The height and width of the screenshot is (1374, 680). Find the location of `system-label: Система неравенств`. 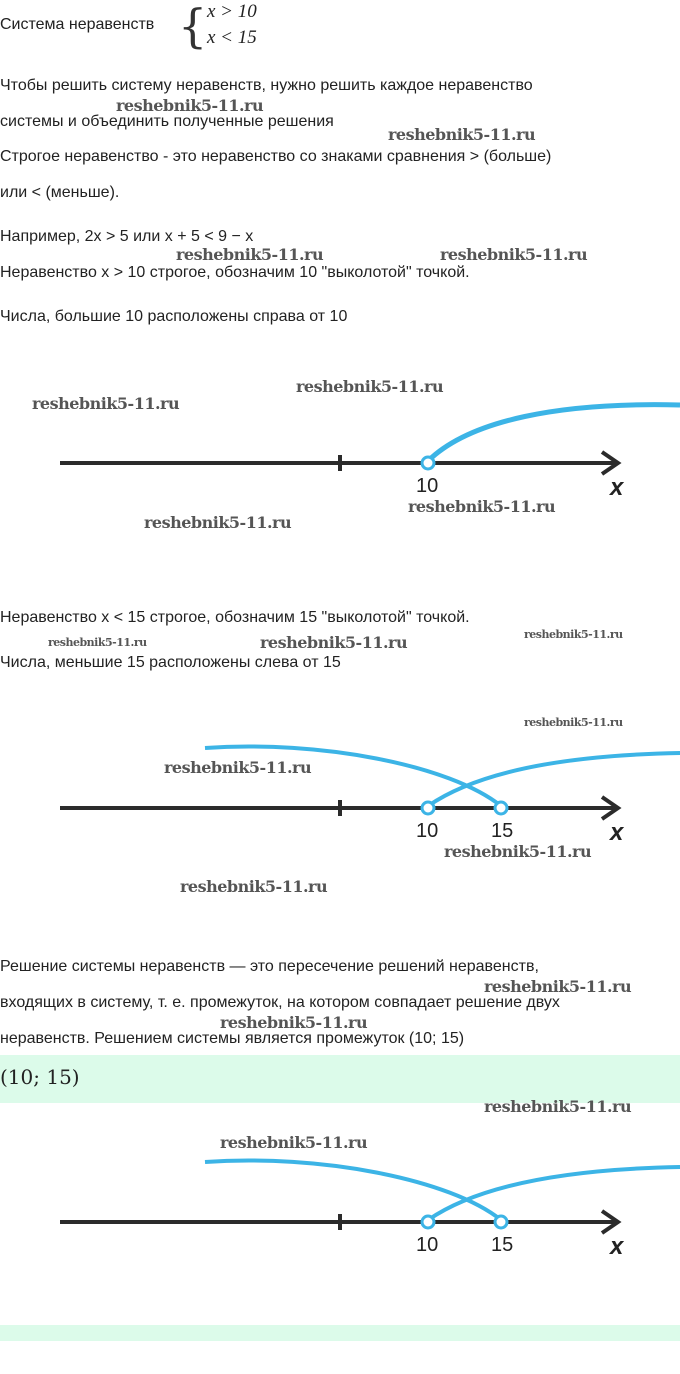

system-label: Система неравенств is located at coordinates (77, 24).